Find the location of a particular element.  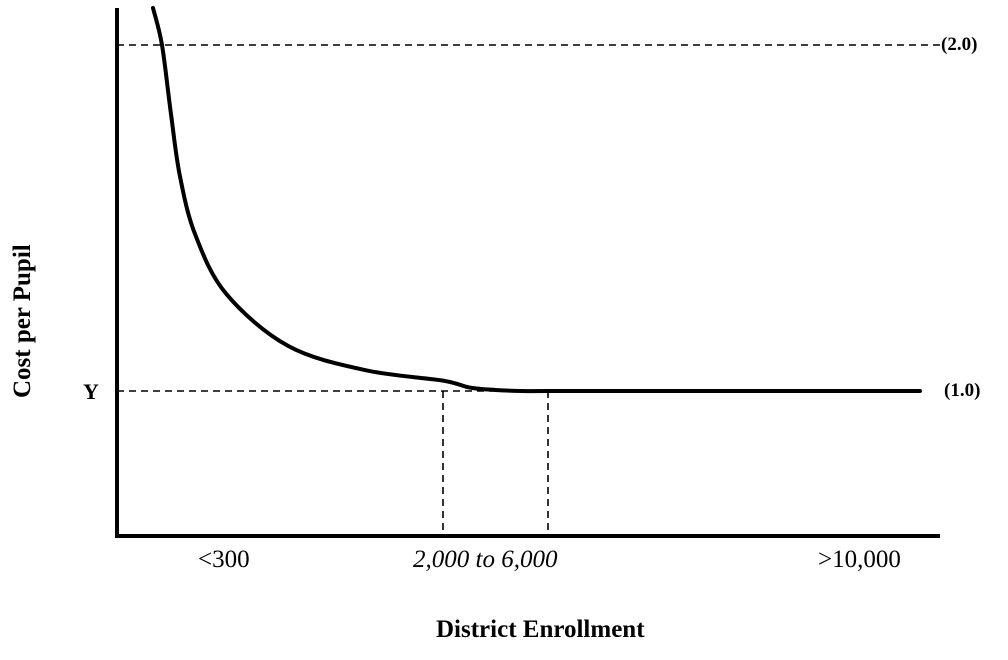

x-tick-label-large: >10,000 is located at coordinates (859, 559).